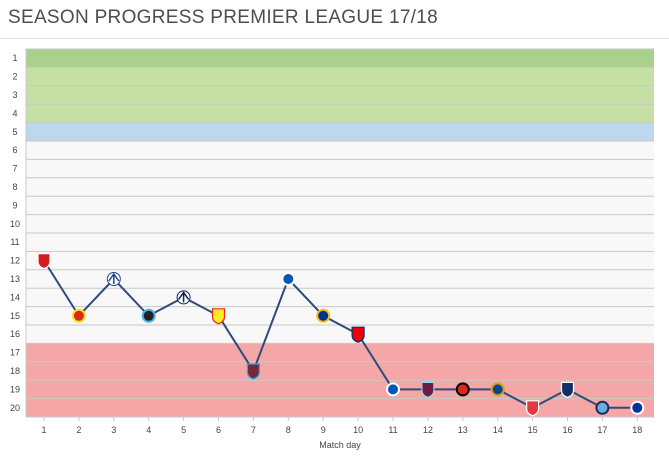  What do you see at coordinates (533, 408) in the screenshot?
I see `stoke-crest-icon` at bounding box center [533, 408].